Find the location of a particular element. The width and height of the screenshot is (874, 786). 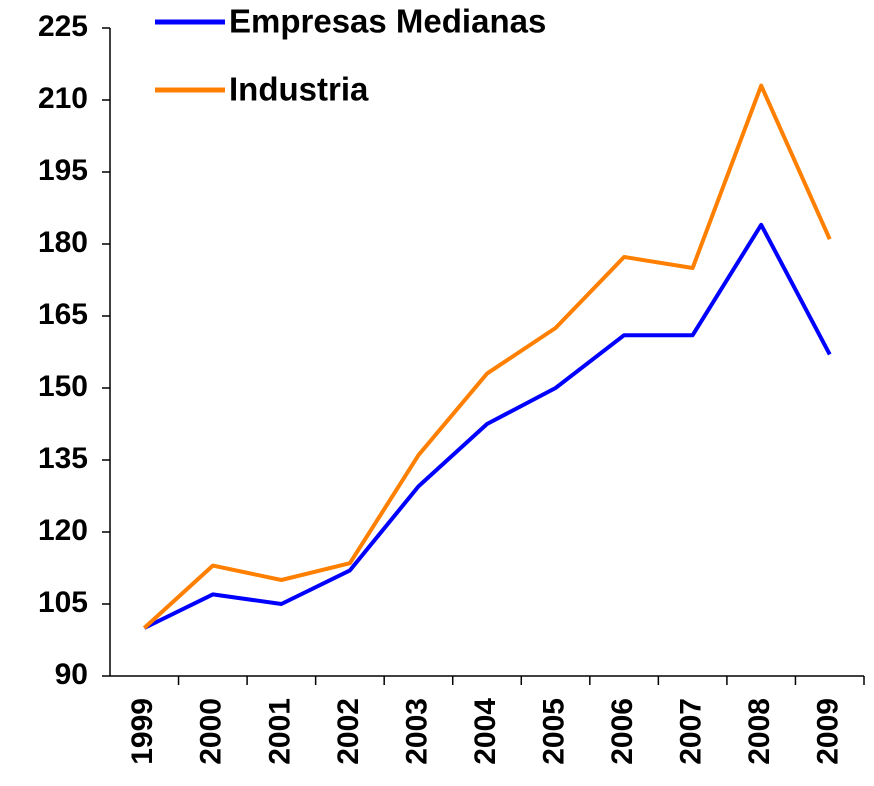

x-tick-label: 2001 is located at coordinates (279, 731).